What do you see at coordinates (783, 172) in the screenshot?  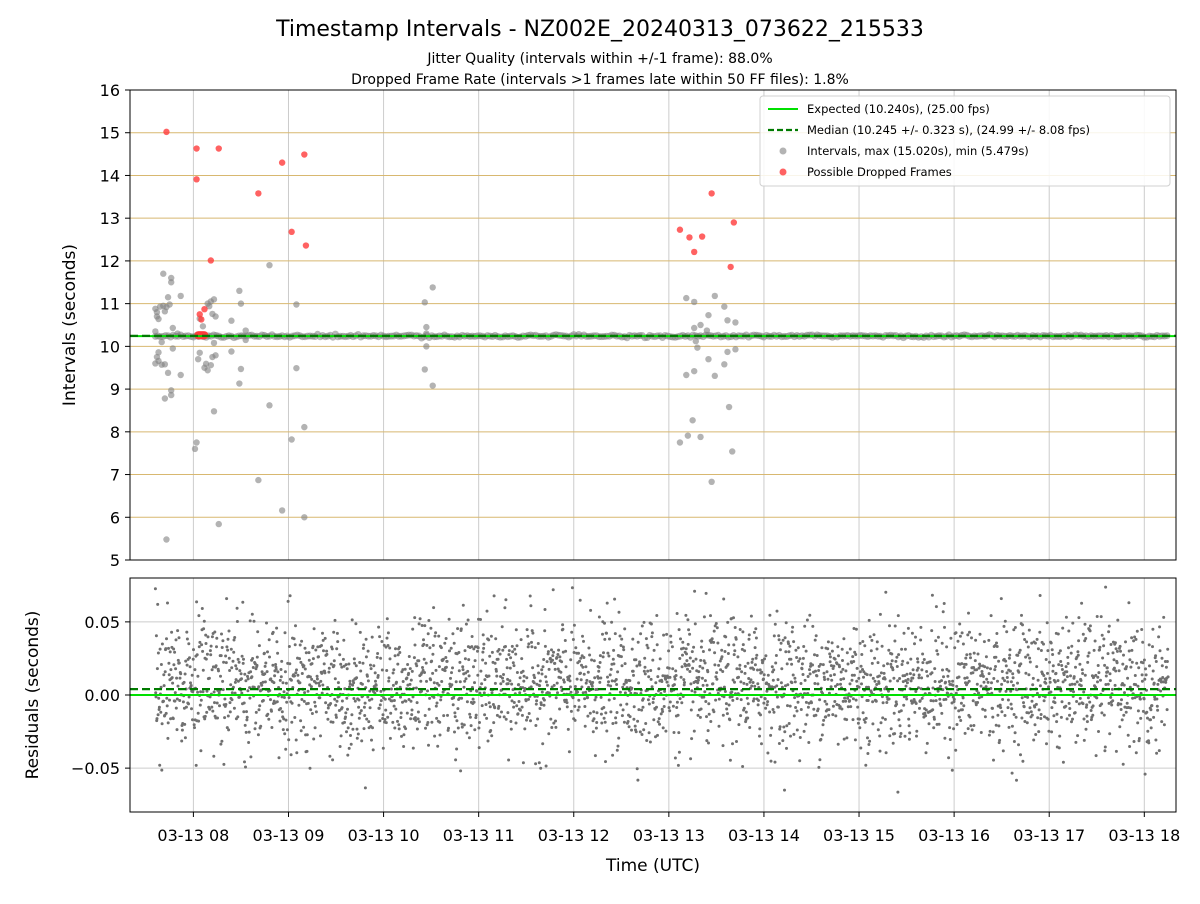 I see `legend-dropped-swatch` at bounding box center [783, 172].